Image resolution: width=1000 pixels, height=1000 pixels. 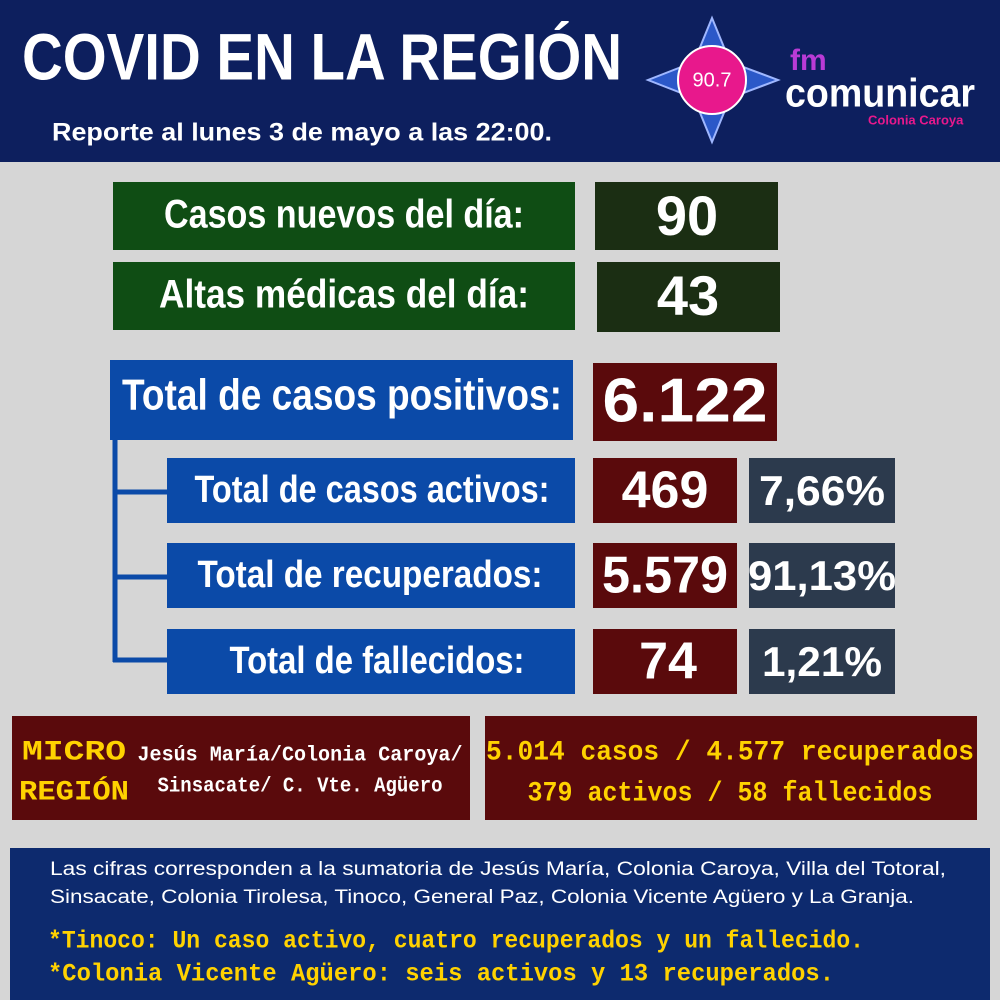 What do you see at coordinates (302, 133) in the screenshot?
I see `subtitle: Reporte al lunes 3 de mayo a las 22:00.` at bounding box center [302, 133].